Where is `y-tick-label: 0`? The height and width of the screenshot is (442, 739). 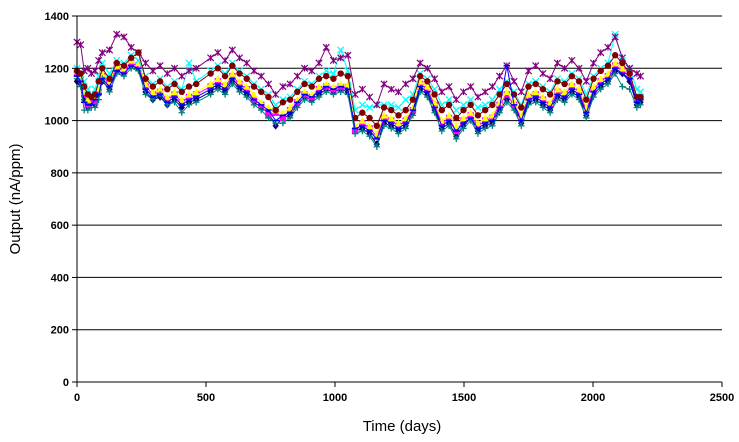 y-tick-label: 0 is located at coordinates (66, 383).